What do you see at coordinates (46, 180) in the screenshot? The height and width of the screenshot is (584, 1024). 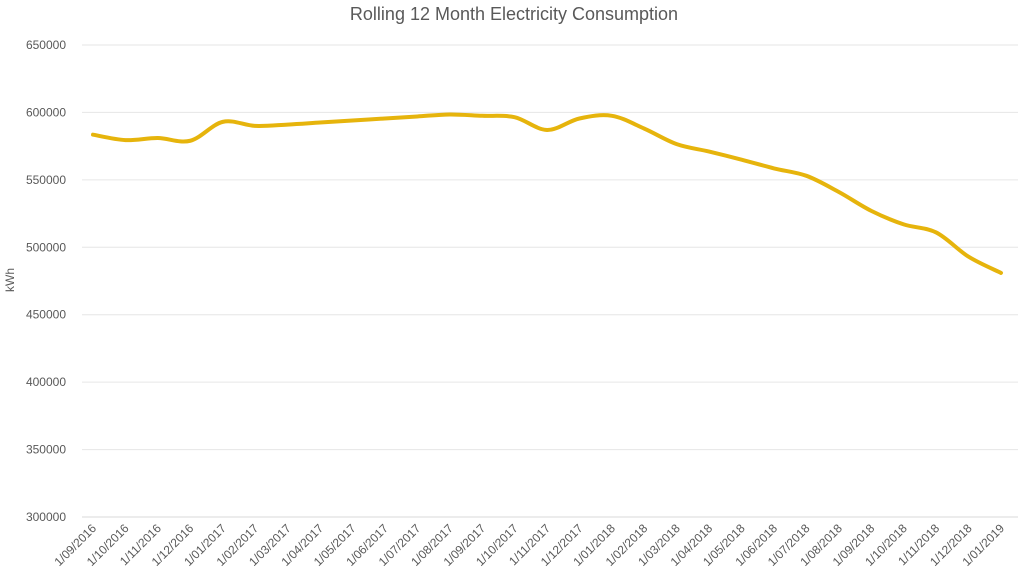 I see `y-tick-label: 550000` at bounding box center [46, 180].